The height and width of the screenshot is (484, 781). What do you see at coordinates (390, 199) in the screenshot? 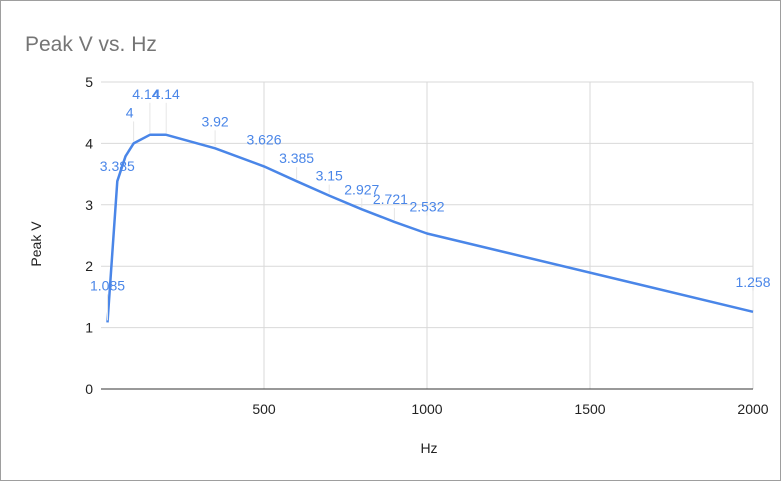
I see `data-label: 2.721` at bounding box center [390, 199].